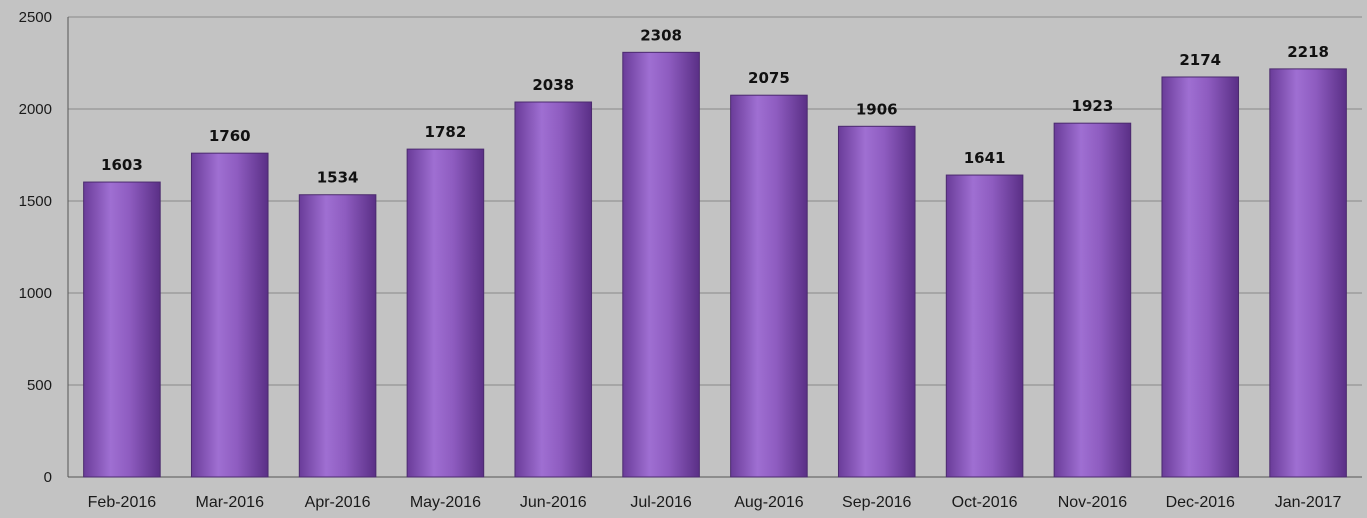  What do you see at coordinates (877, 109) in the screenshot?
I see `data-label-Sep-2016: 1906` at bounding box center [877, 109].